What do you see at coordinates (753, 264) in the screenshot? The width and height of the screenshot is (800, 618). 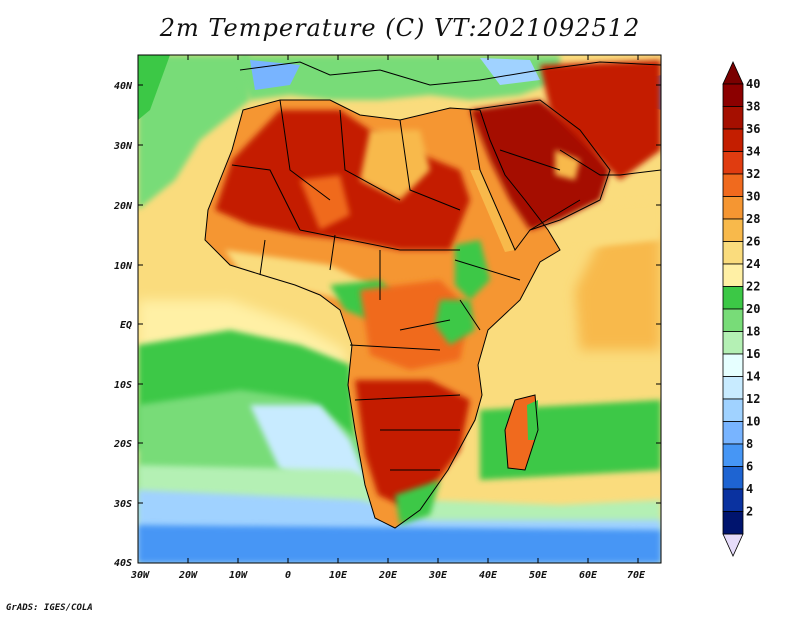 I see `colorbar-label: 24` at bounding box center [753, 264].